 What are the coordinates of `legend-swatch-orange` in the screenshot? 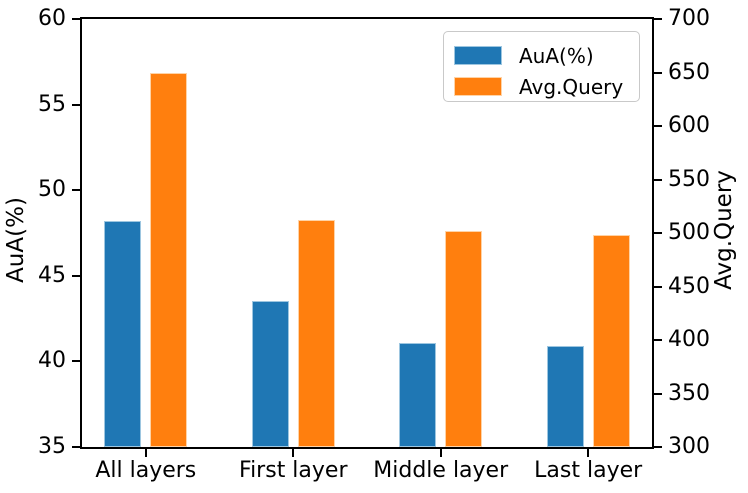 It's located at (478, 86).